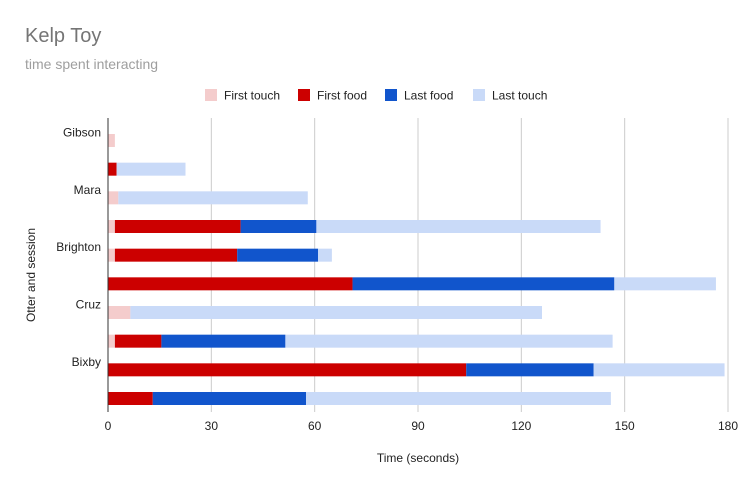 This screenshot has height=489, width=752. Describe the element at coordinates (212, 426) in the screenshot. I see `x-tick-label: 30` at that location.